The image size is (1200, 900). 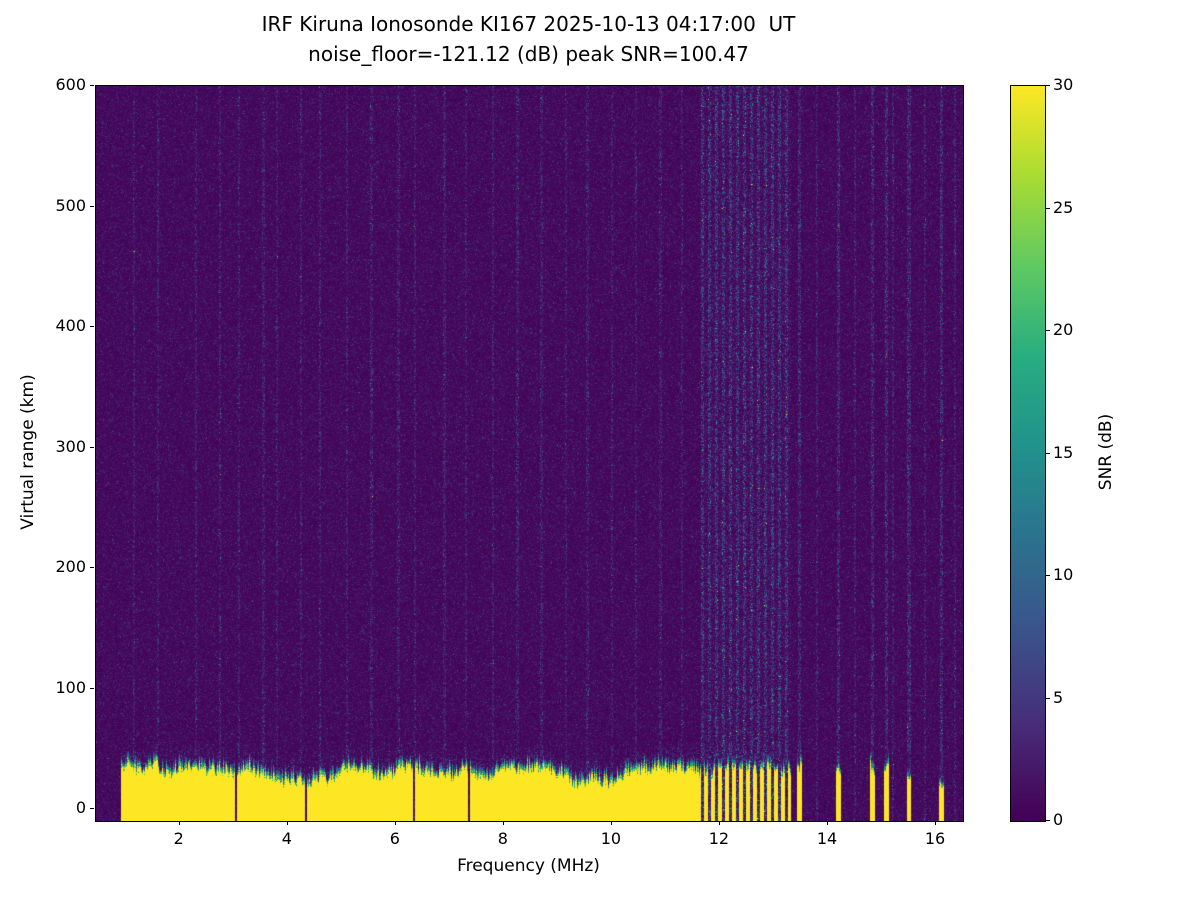 What do you see at coordinates (827, 838) in the screenshot?
I see `x-tick-label: 14` at bounding box center [827, 838].